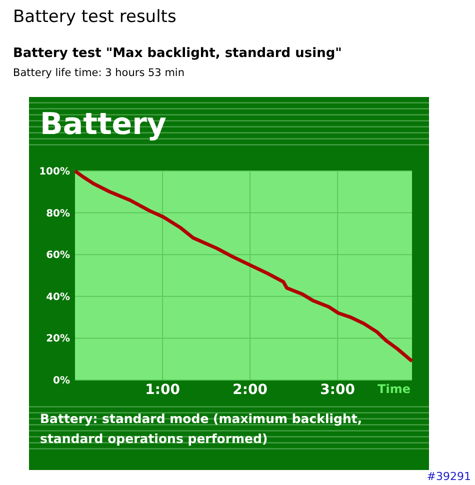 This screenshot has height=485, width=475. What do you see at coordinates (338, 390) in the screenshot?
I see `x-tick-label: 3:00` at bounding box center [338, 390].